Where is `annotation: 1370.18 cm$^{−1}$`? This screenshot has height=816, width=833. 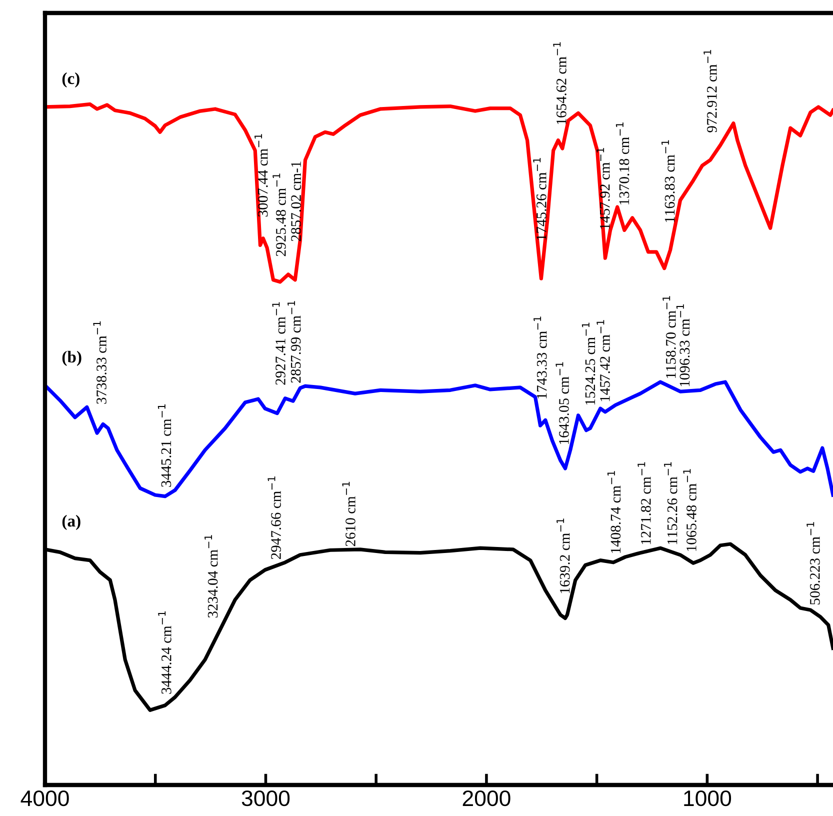 annotation: 1370.18 cm$^{−1}$ is located at coordinates (623, 163).